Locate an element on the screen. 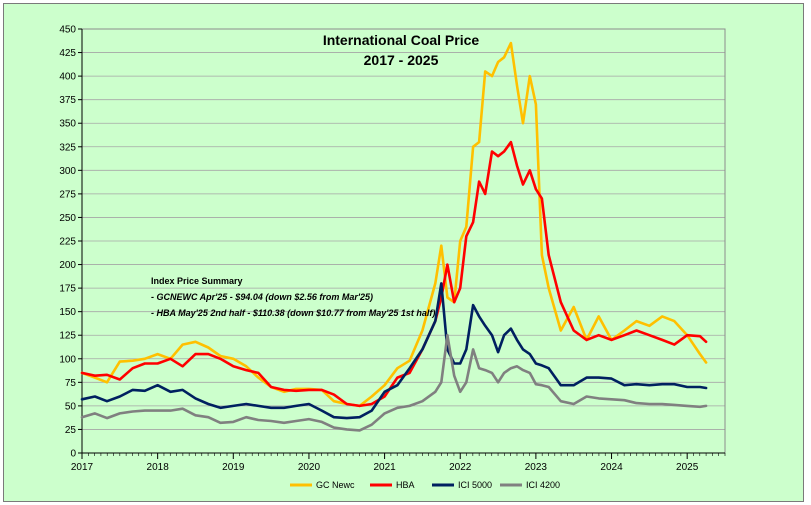  x-tick-label: 2020 is located at coordinates (309, 467).